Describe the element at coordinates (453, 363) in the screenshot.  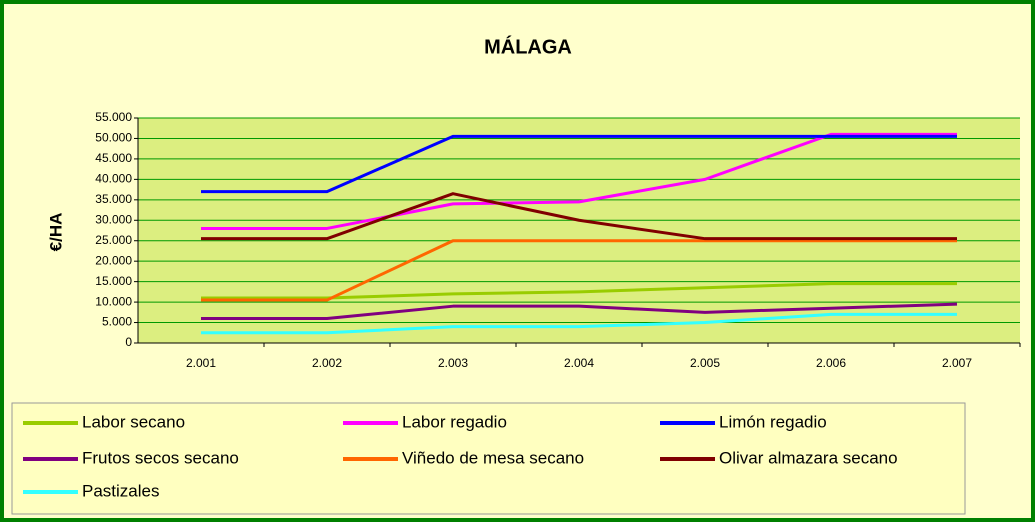
I see `x-tick-label: 2.003` at that location.